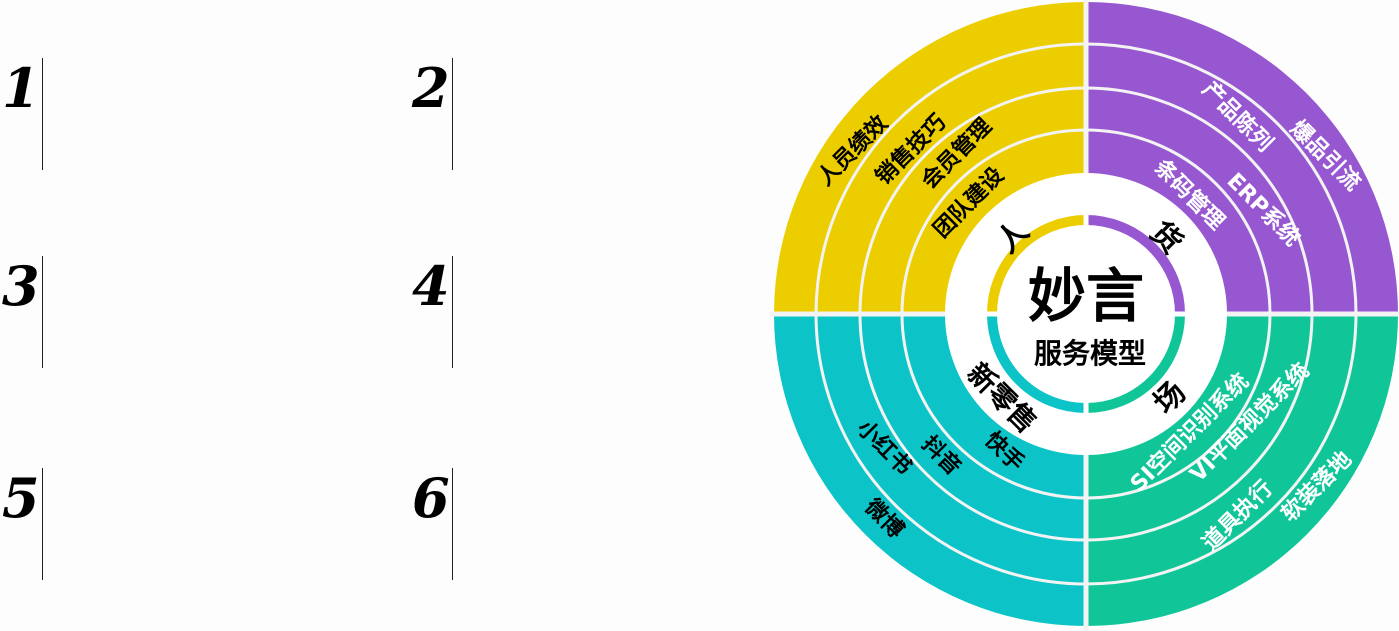 This screenshot has width=1399, height=631. What do you see at coordinates (21, 286) in the screenshot?
I see `list-number: 3` at bounding box center [21, 286].